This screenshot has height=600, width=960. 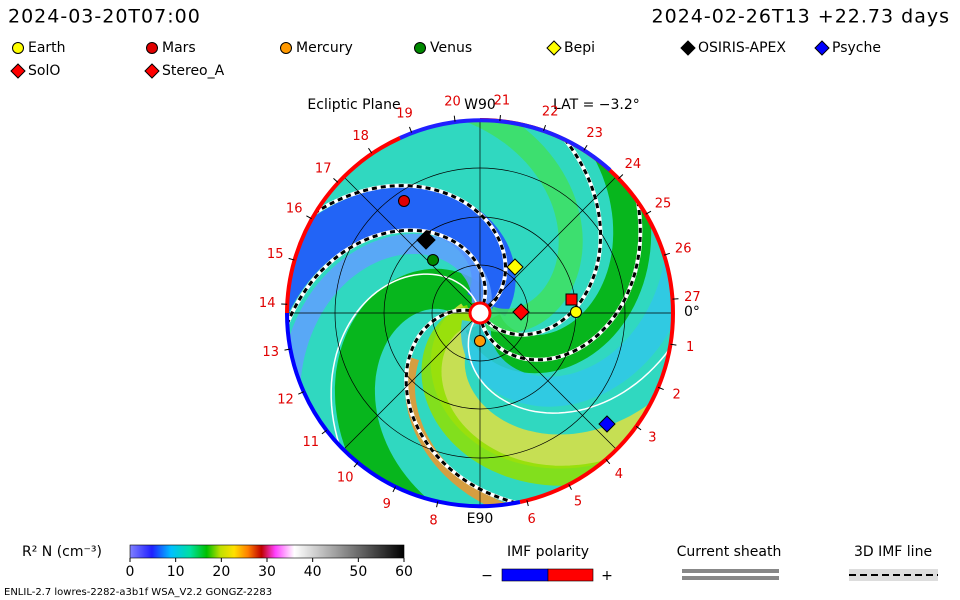 I want to click on longitude-label: 9, so click(x=387, y=504).